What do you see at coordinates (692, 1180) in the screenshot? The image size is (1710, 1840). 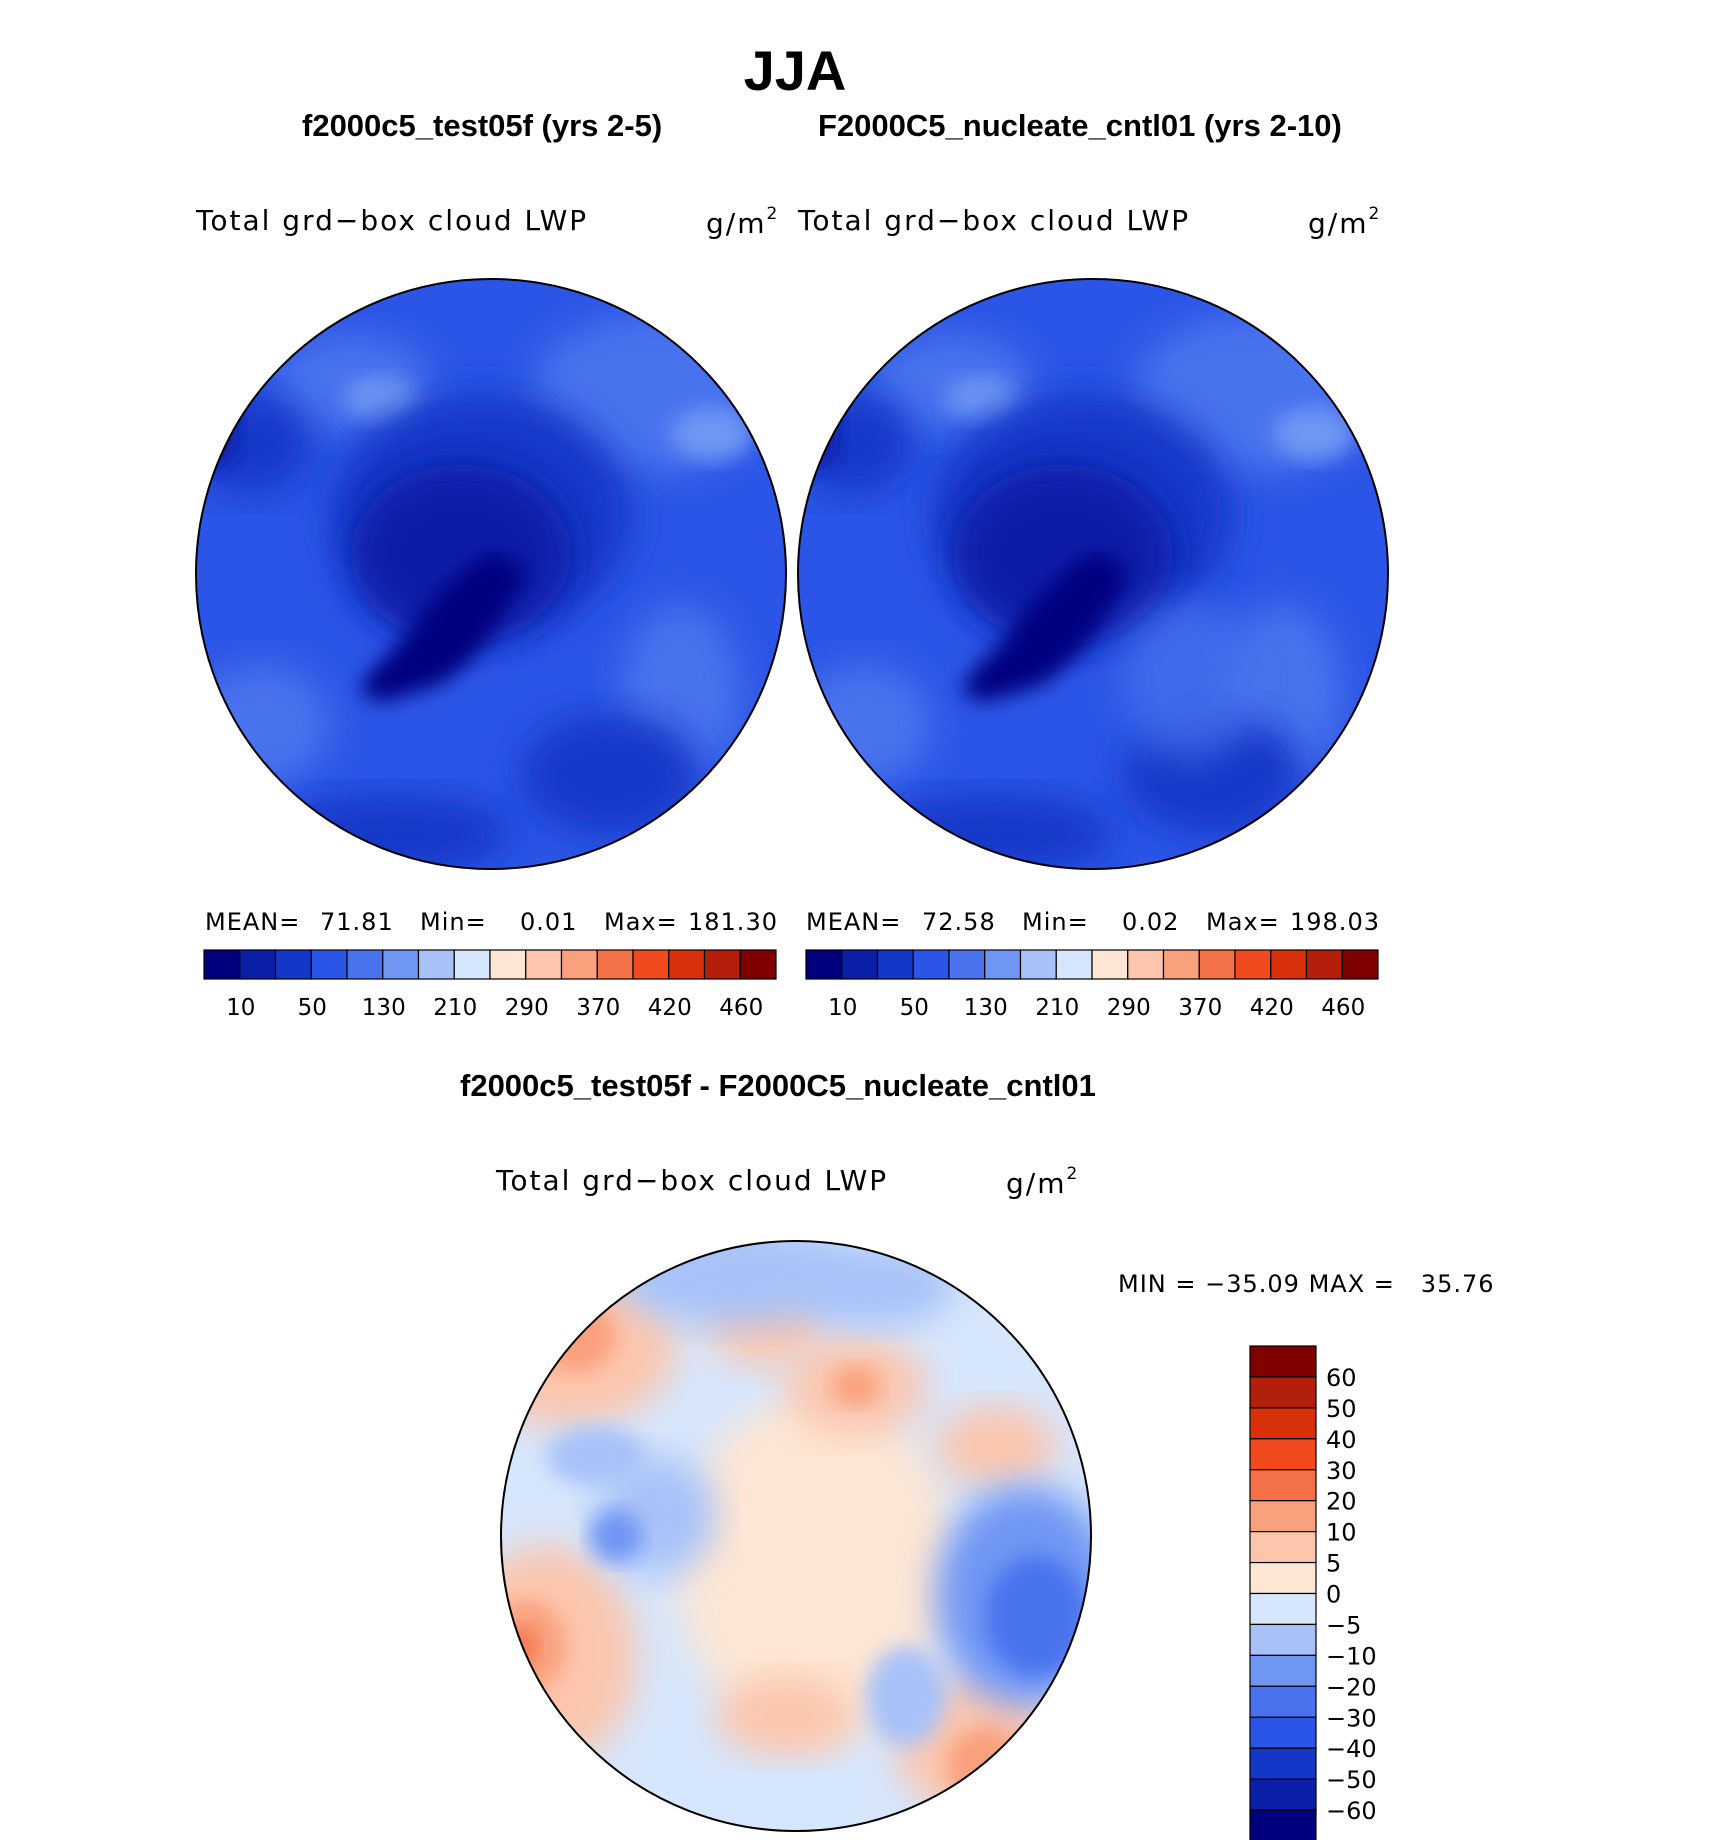 I see `difference-variable: Total grd−box cloud LWP` at bounding box center [692, 1180].